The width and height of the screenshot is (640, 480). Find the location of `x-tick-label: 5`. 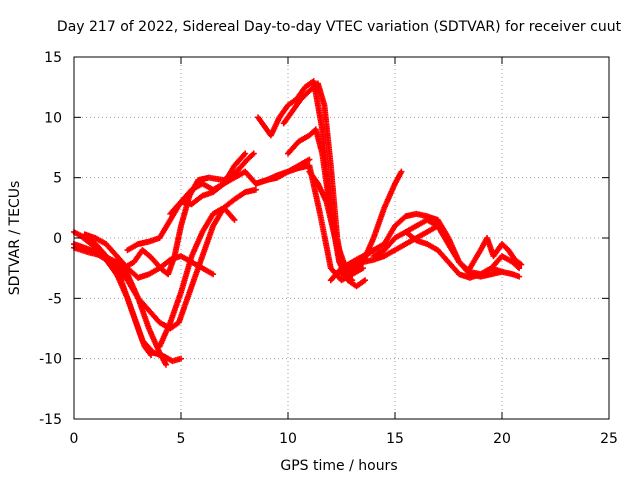

x-tick-label: 5 is located at coordinates (181, 439).